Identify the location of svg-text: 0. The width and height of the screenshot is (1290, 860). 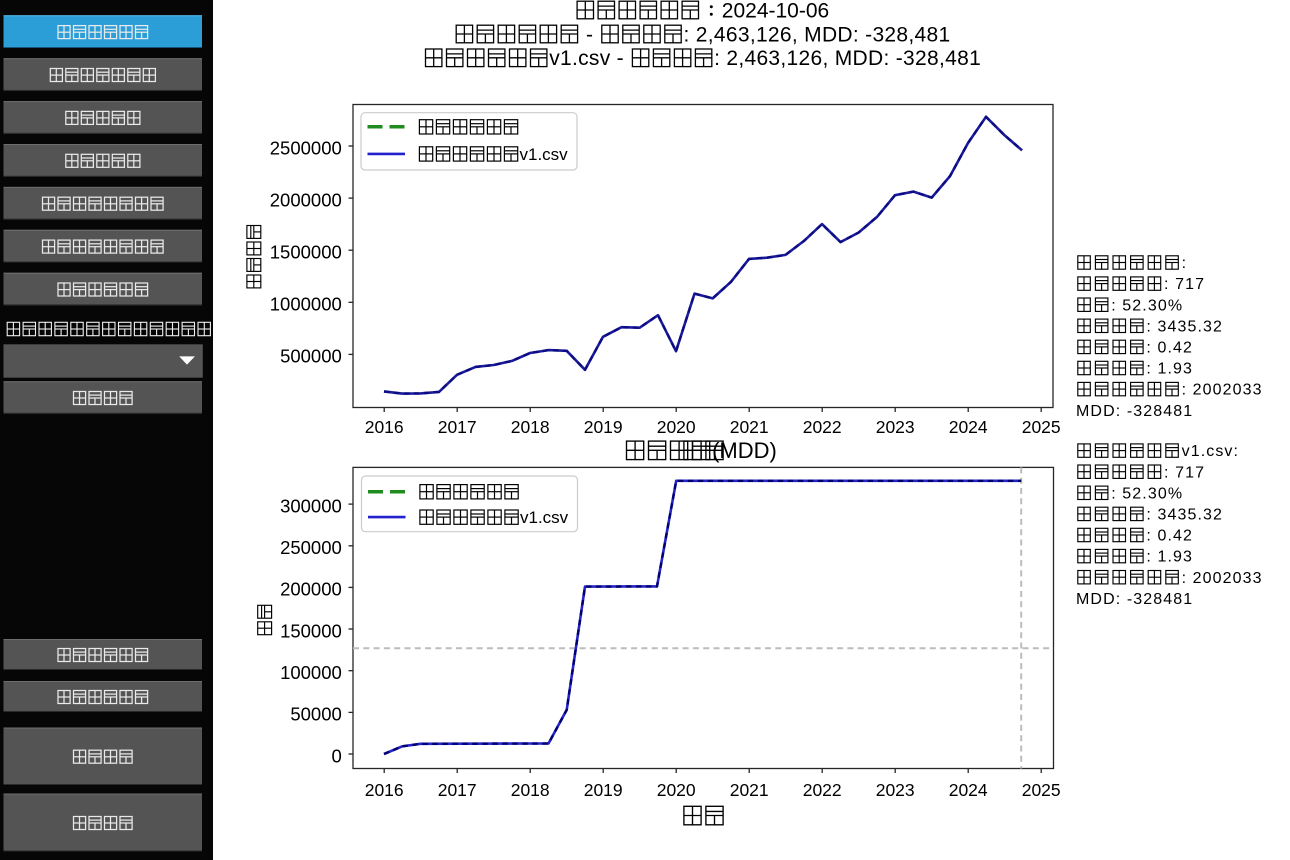
(337, 755).